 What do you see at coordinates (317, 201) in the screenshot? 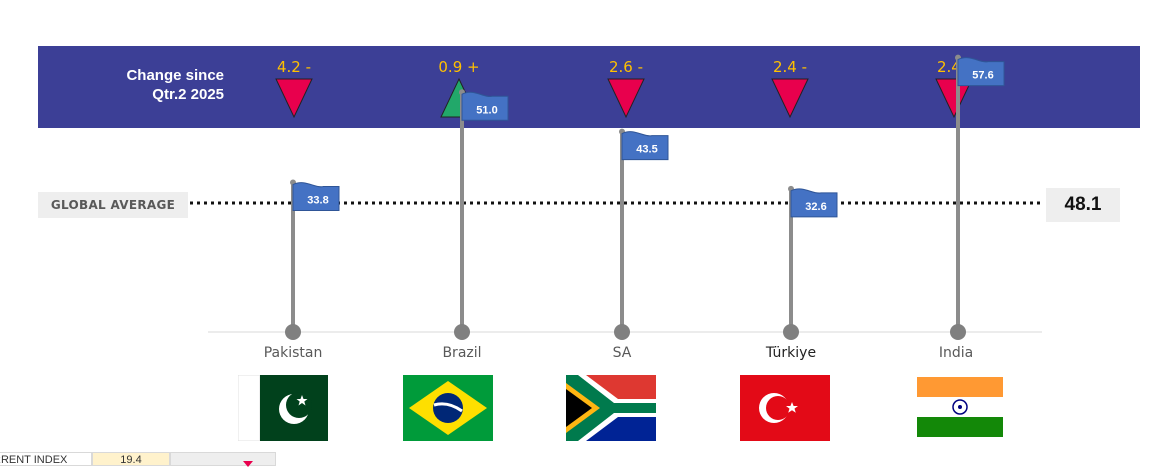
I see `flag-value-label-pakistan: 33.8` at bounding box center [317, 201].